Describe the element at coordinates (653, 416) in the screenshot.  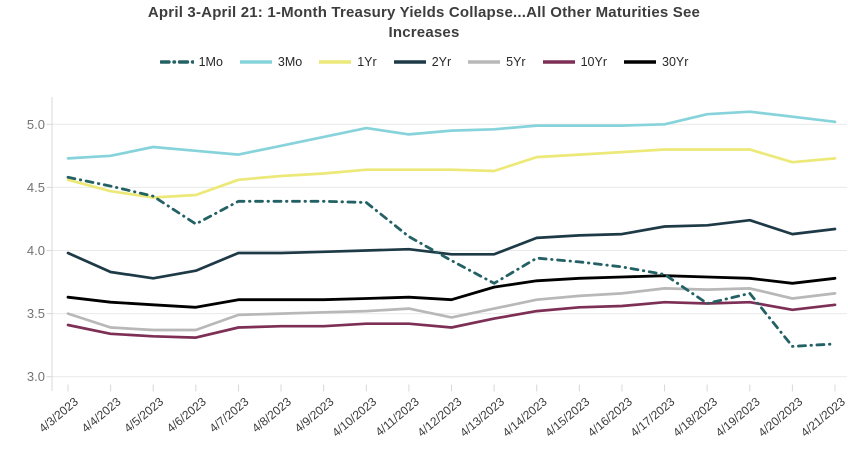
I see `x-tick-label: 4/17/2023` at that location.